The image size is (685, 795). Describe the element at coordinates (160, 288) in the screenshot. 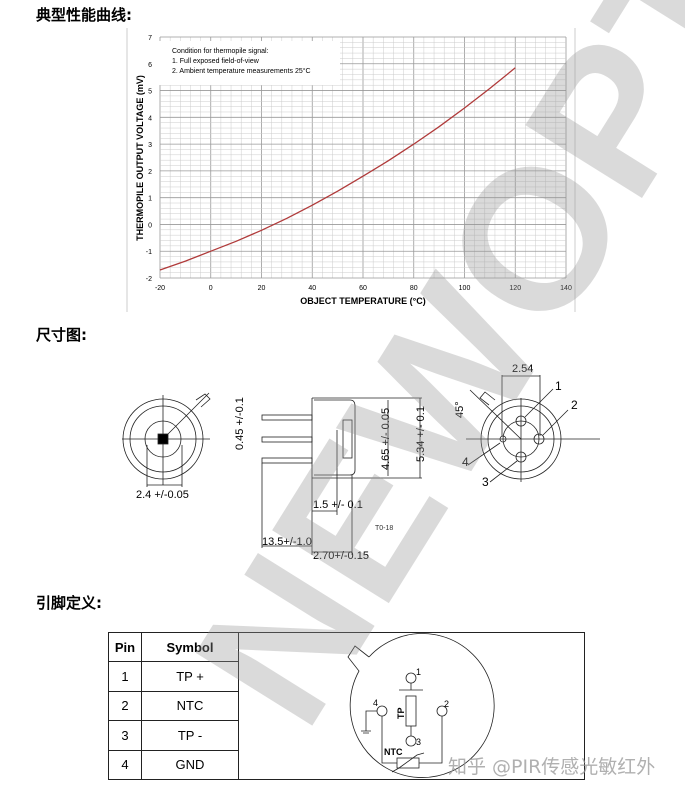

I see `x-tick-label: -20` at that location.